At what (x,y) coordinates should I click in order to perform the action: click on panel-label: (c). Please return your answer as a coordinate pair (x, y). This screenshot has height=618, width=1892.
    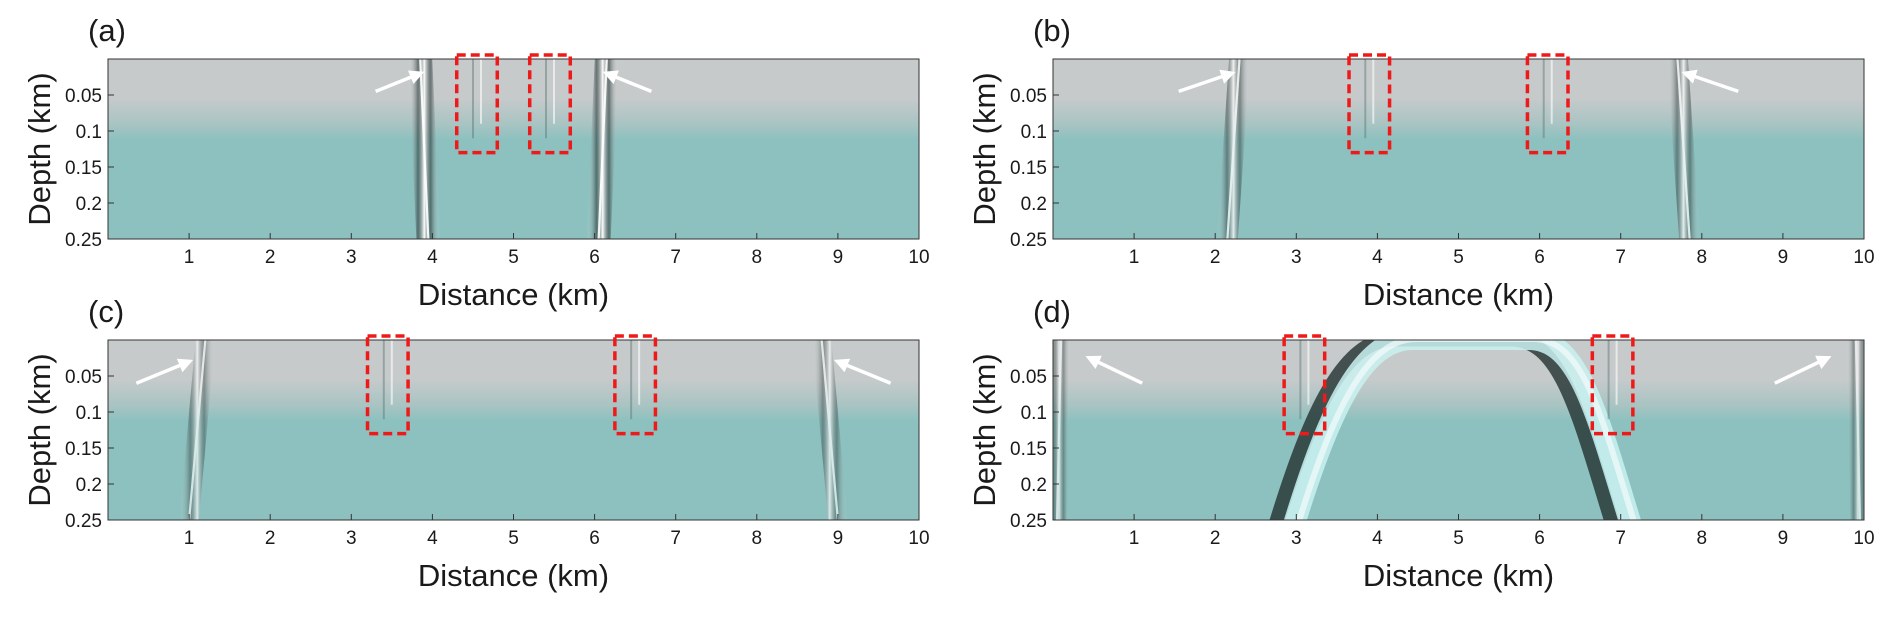
    Looking at the image, I should click on (106, 311).